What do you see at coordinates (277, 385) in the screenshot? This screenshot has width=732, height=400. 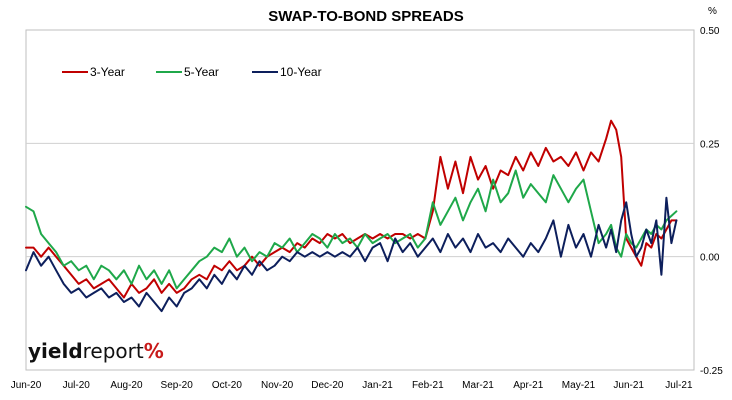 I see `x-tick-label: Nov-20` at bounding box center [277, 385].